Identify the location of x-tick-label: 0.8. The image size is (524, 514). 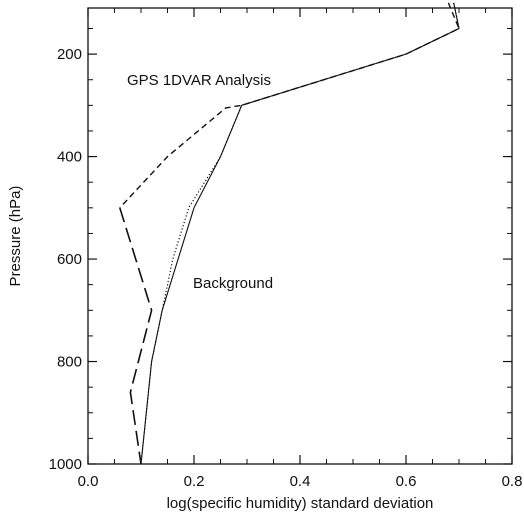
(512, 481).